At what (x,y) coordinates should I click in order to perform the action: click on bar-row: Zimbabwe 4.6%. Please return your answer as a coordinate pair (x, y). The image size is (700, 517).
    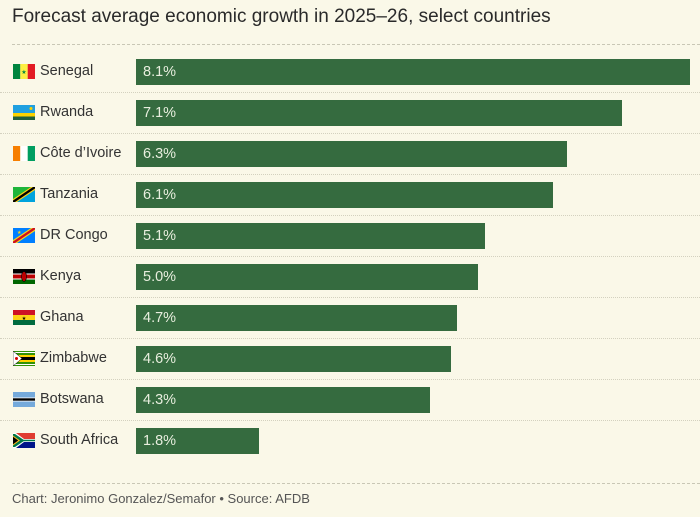
    Looking at the image, I should click on (350, 359).